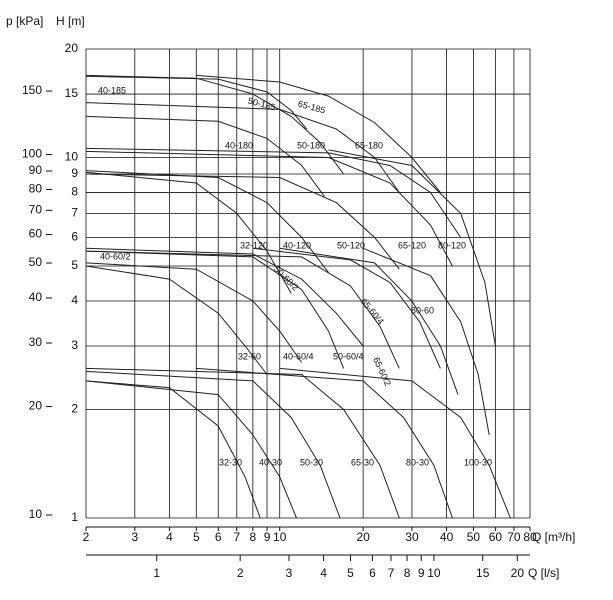 This screenshot has height=600, width=613. Describe the element at coordinates (254, 245) in the screenshot. I see `curve-label: 32-120` at that location.